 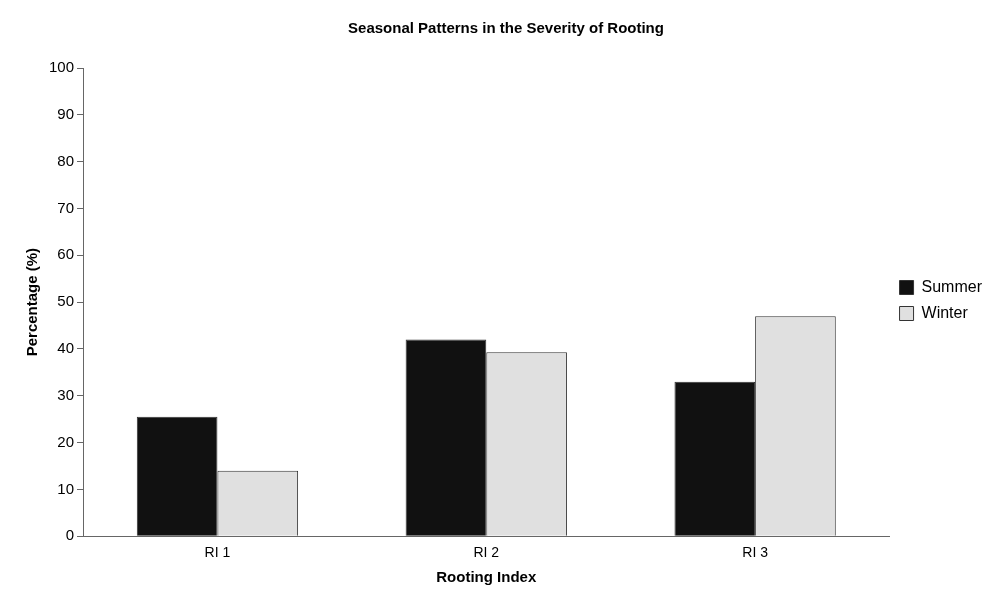 What do you see at coordinates (66, 441) in the screenshot?
I see `y-tick-label: 20` at bounding box center [66, 441].